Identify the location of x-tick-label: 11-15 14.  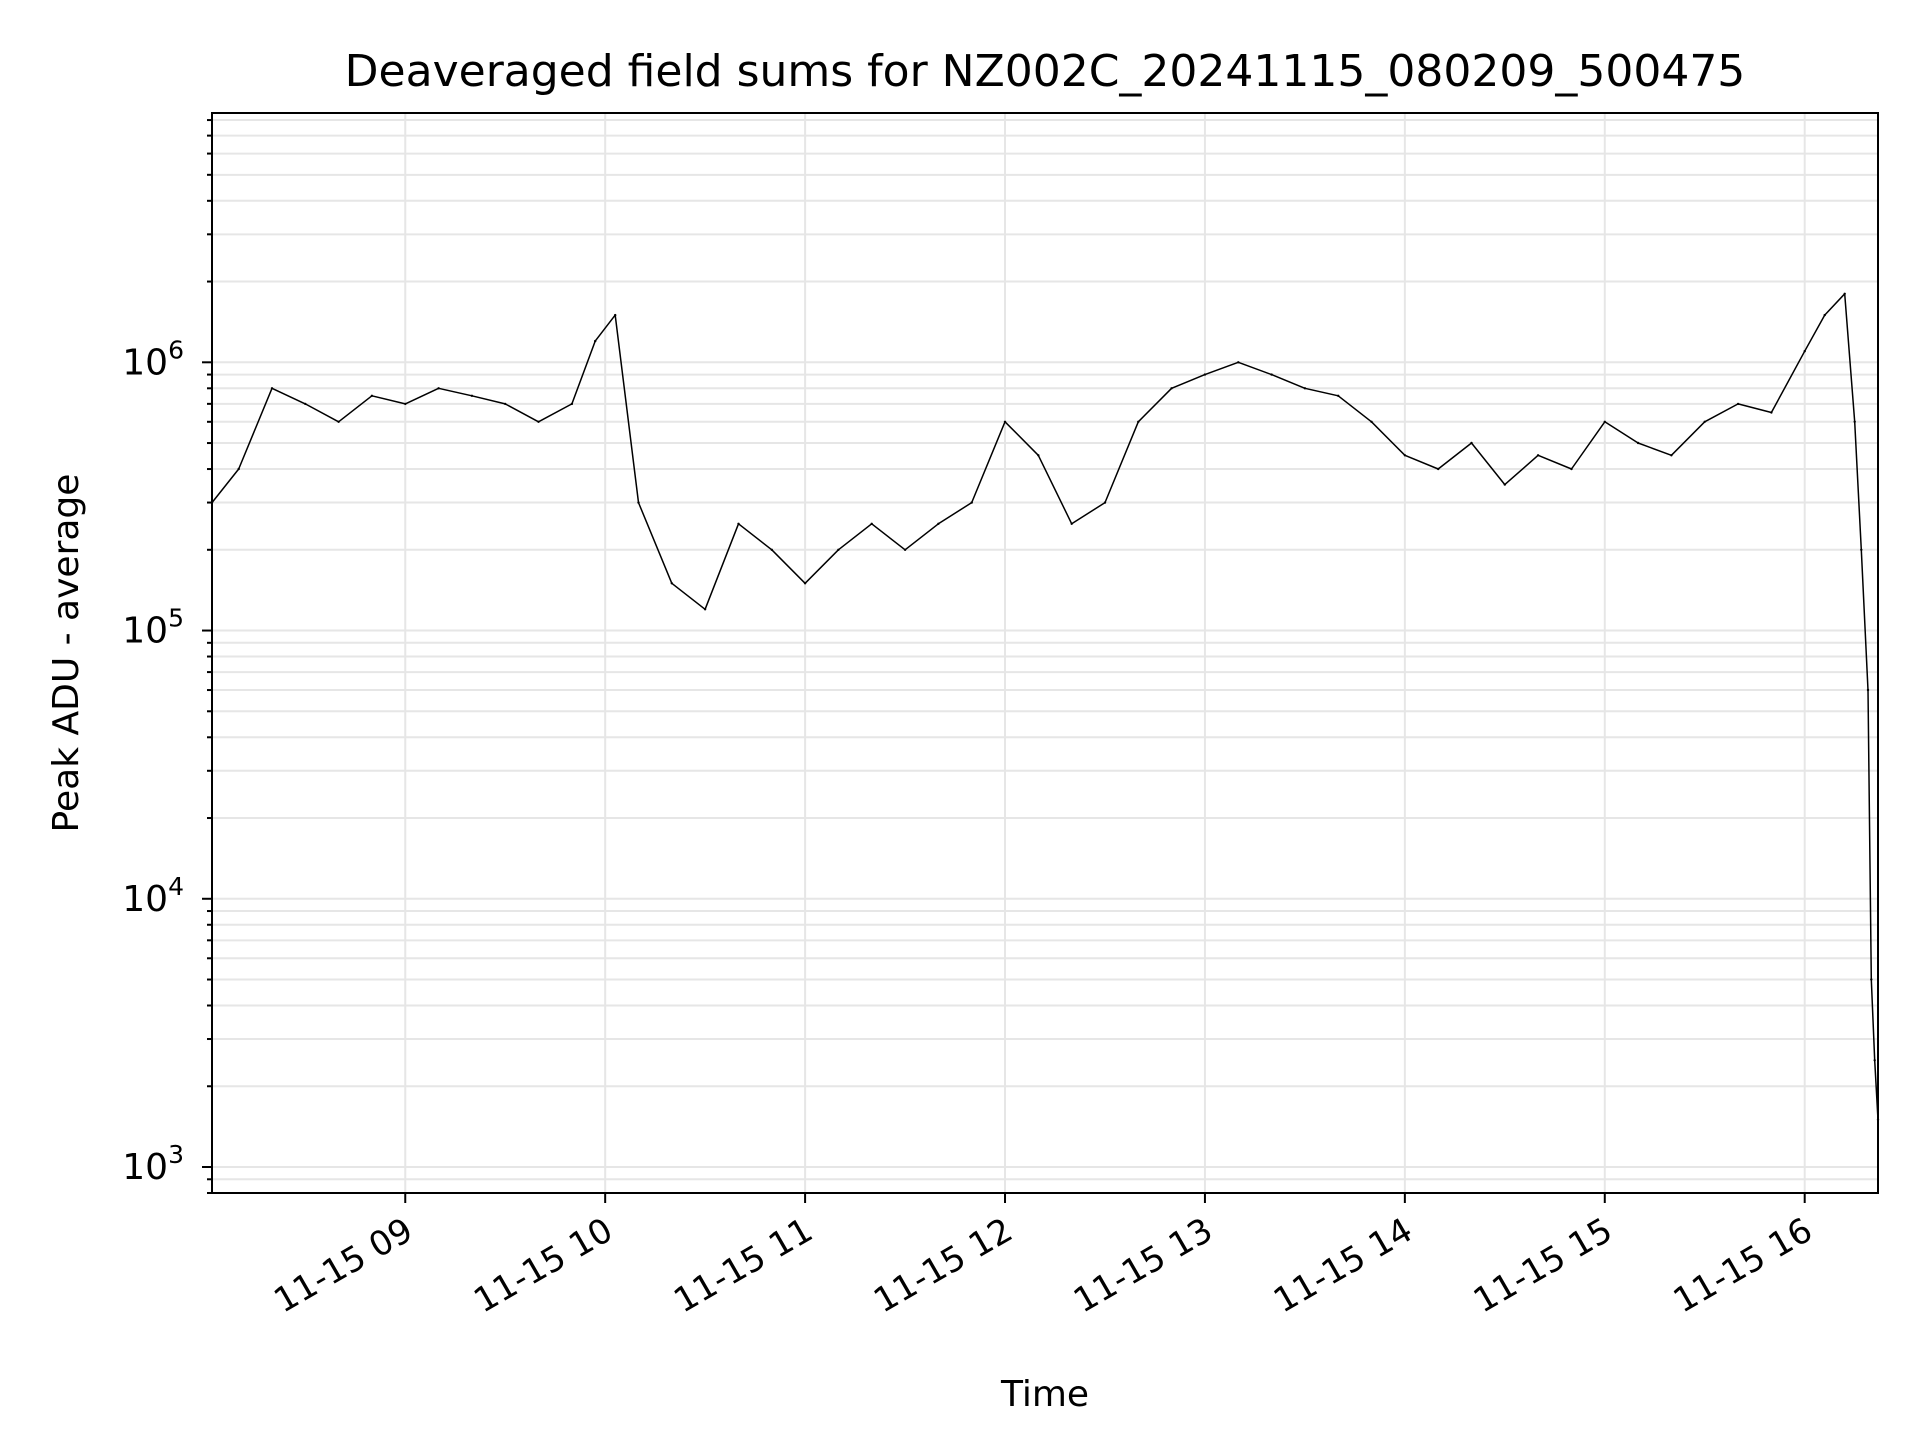
(1343, 1265).